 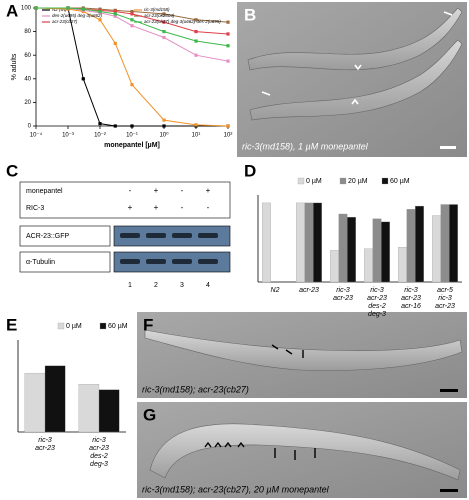 I want to click on legend-label: 60 µM, so click(x=400, y=181).